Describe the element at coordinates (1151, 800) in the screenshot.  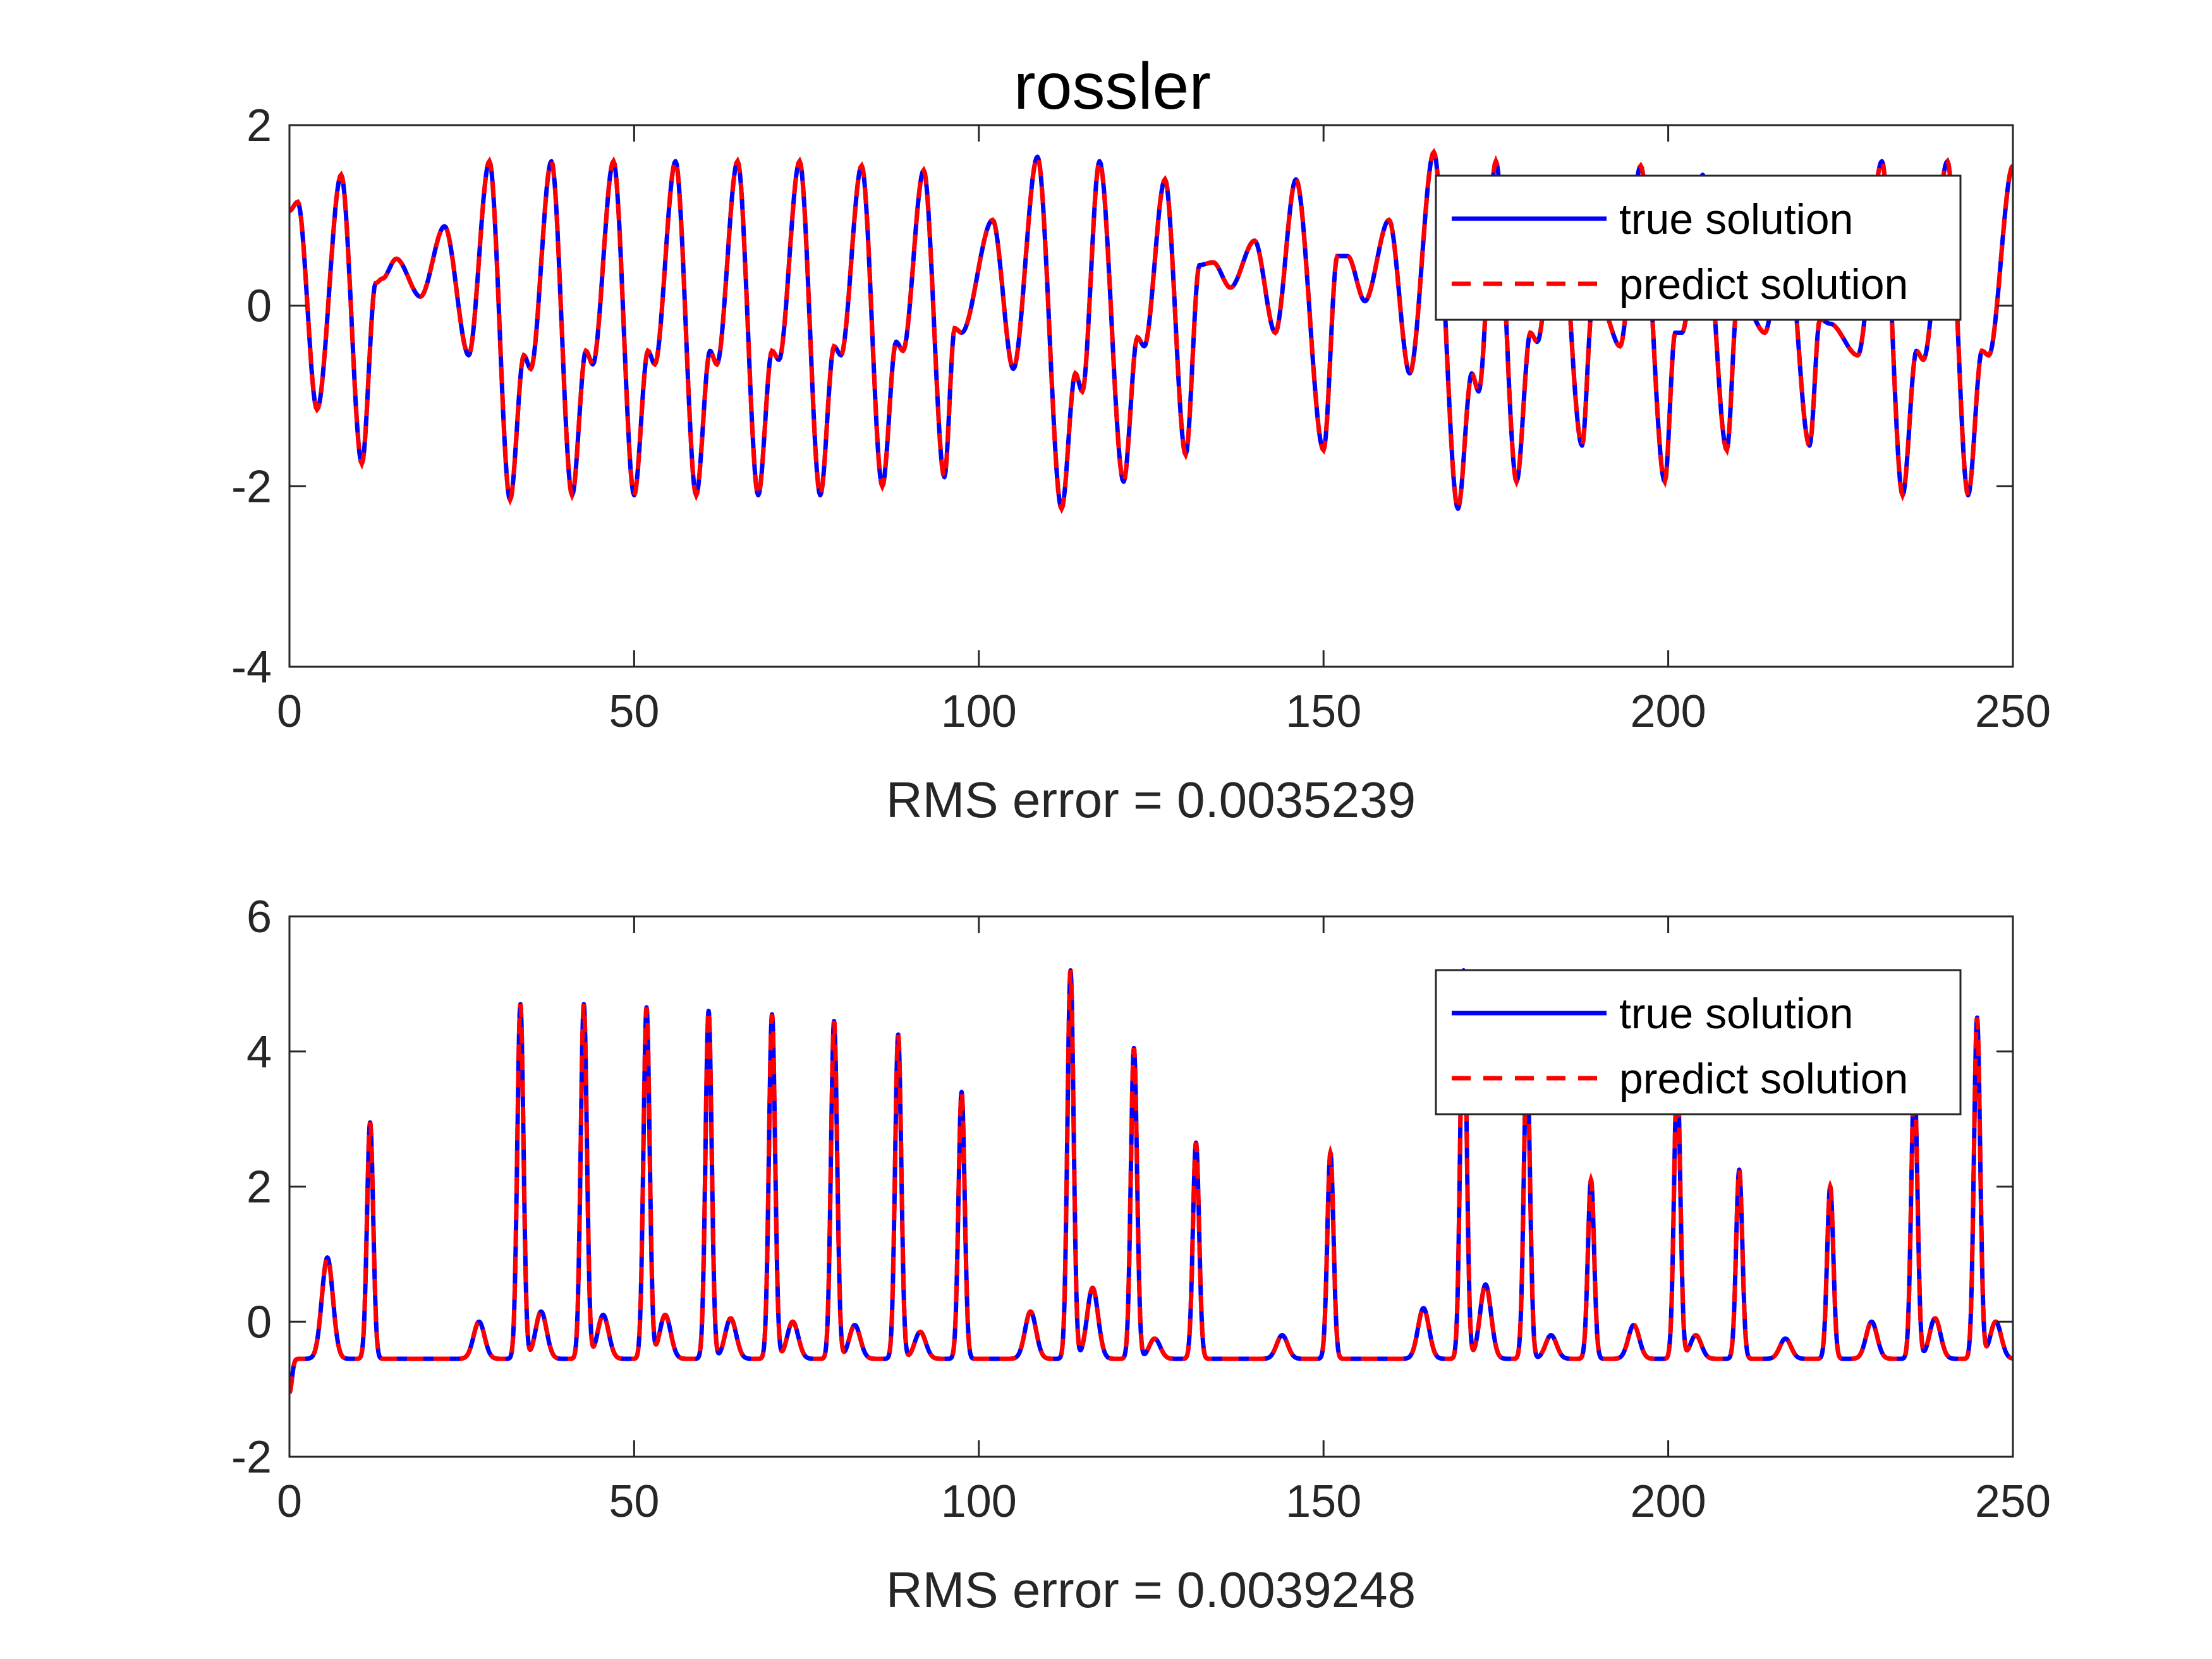
I see `top-x-axis-label: RMS error = 0.0035239` at that location.